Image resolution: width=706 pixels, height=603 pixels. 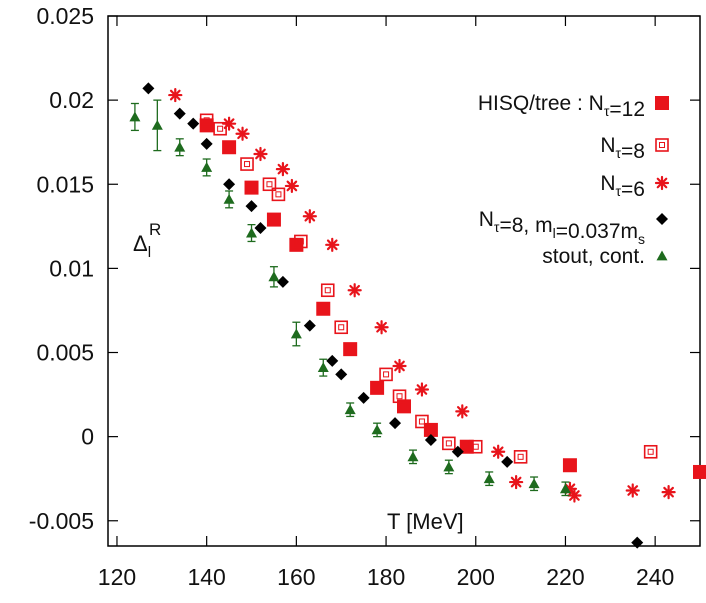 I want to click on y-tick-label: 0.025, so click(x=65, y=16).